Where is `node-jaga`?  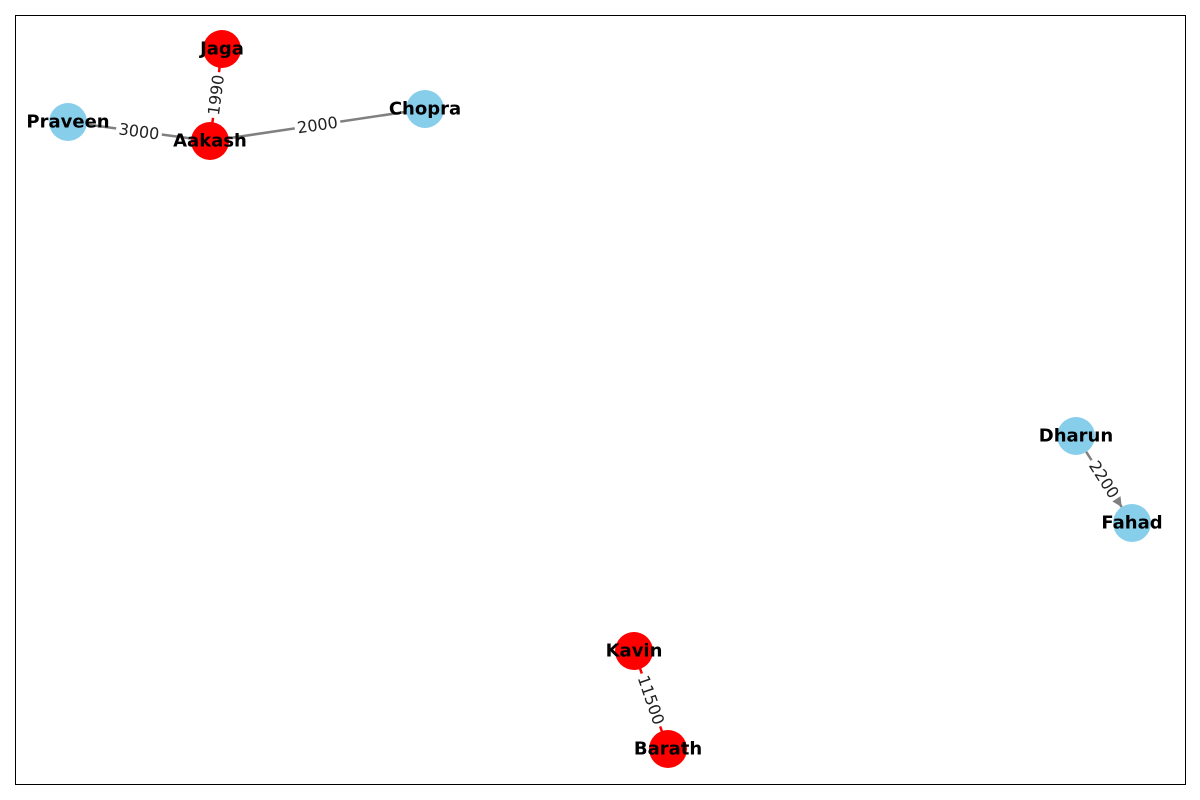
node-jaga is located at coordinates (222, 49).